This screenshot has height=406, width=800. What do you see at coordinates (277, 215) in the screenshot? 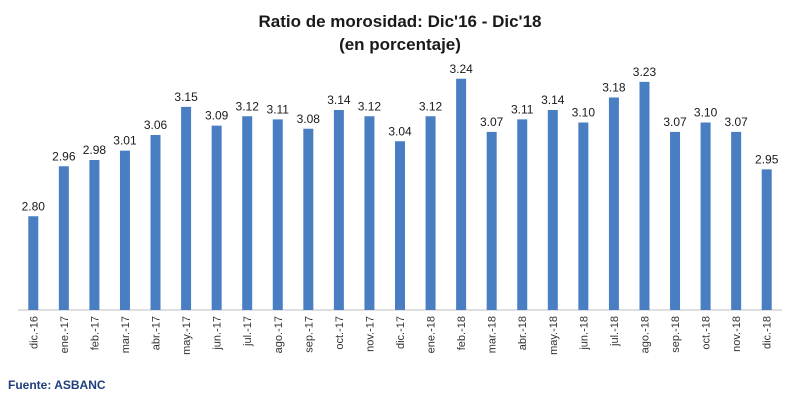
I see `bar-ago.-17` at bounding box center [277, 215].